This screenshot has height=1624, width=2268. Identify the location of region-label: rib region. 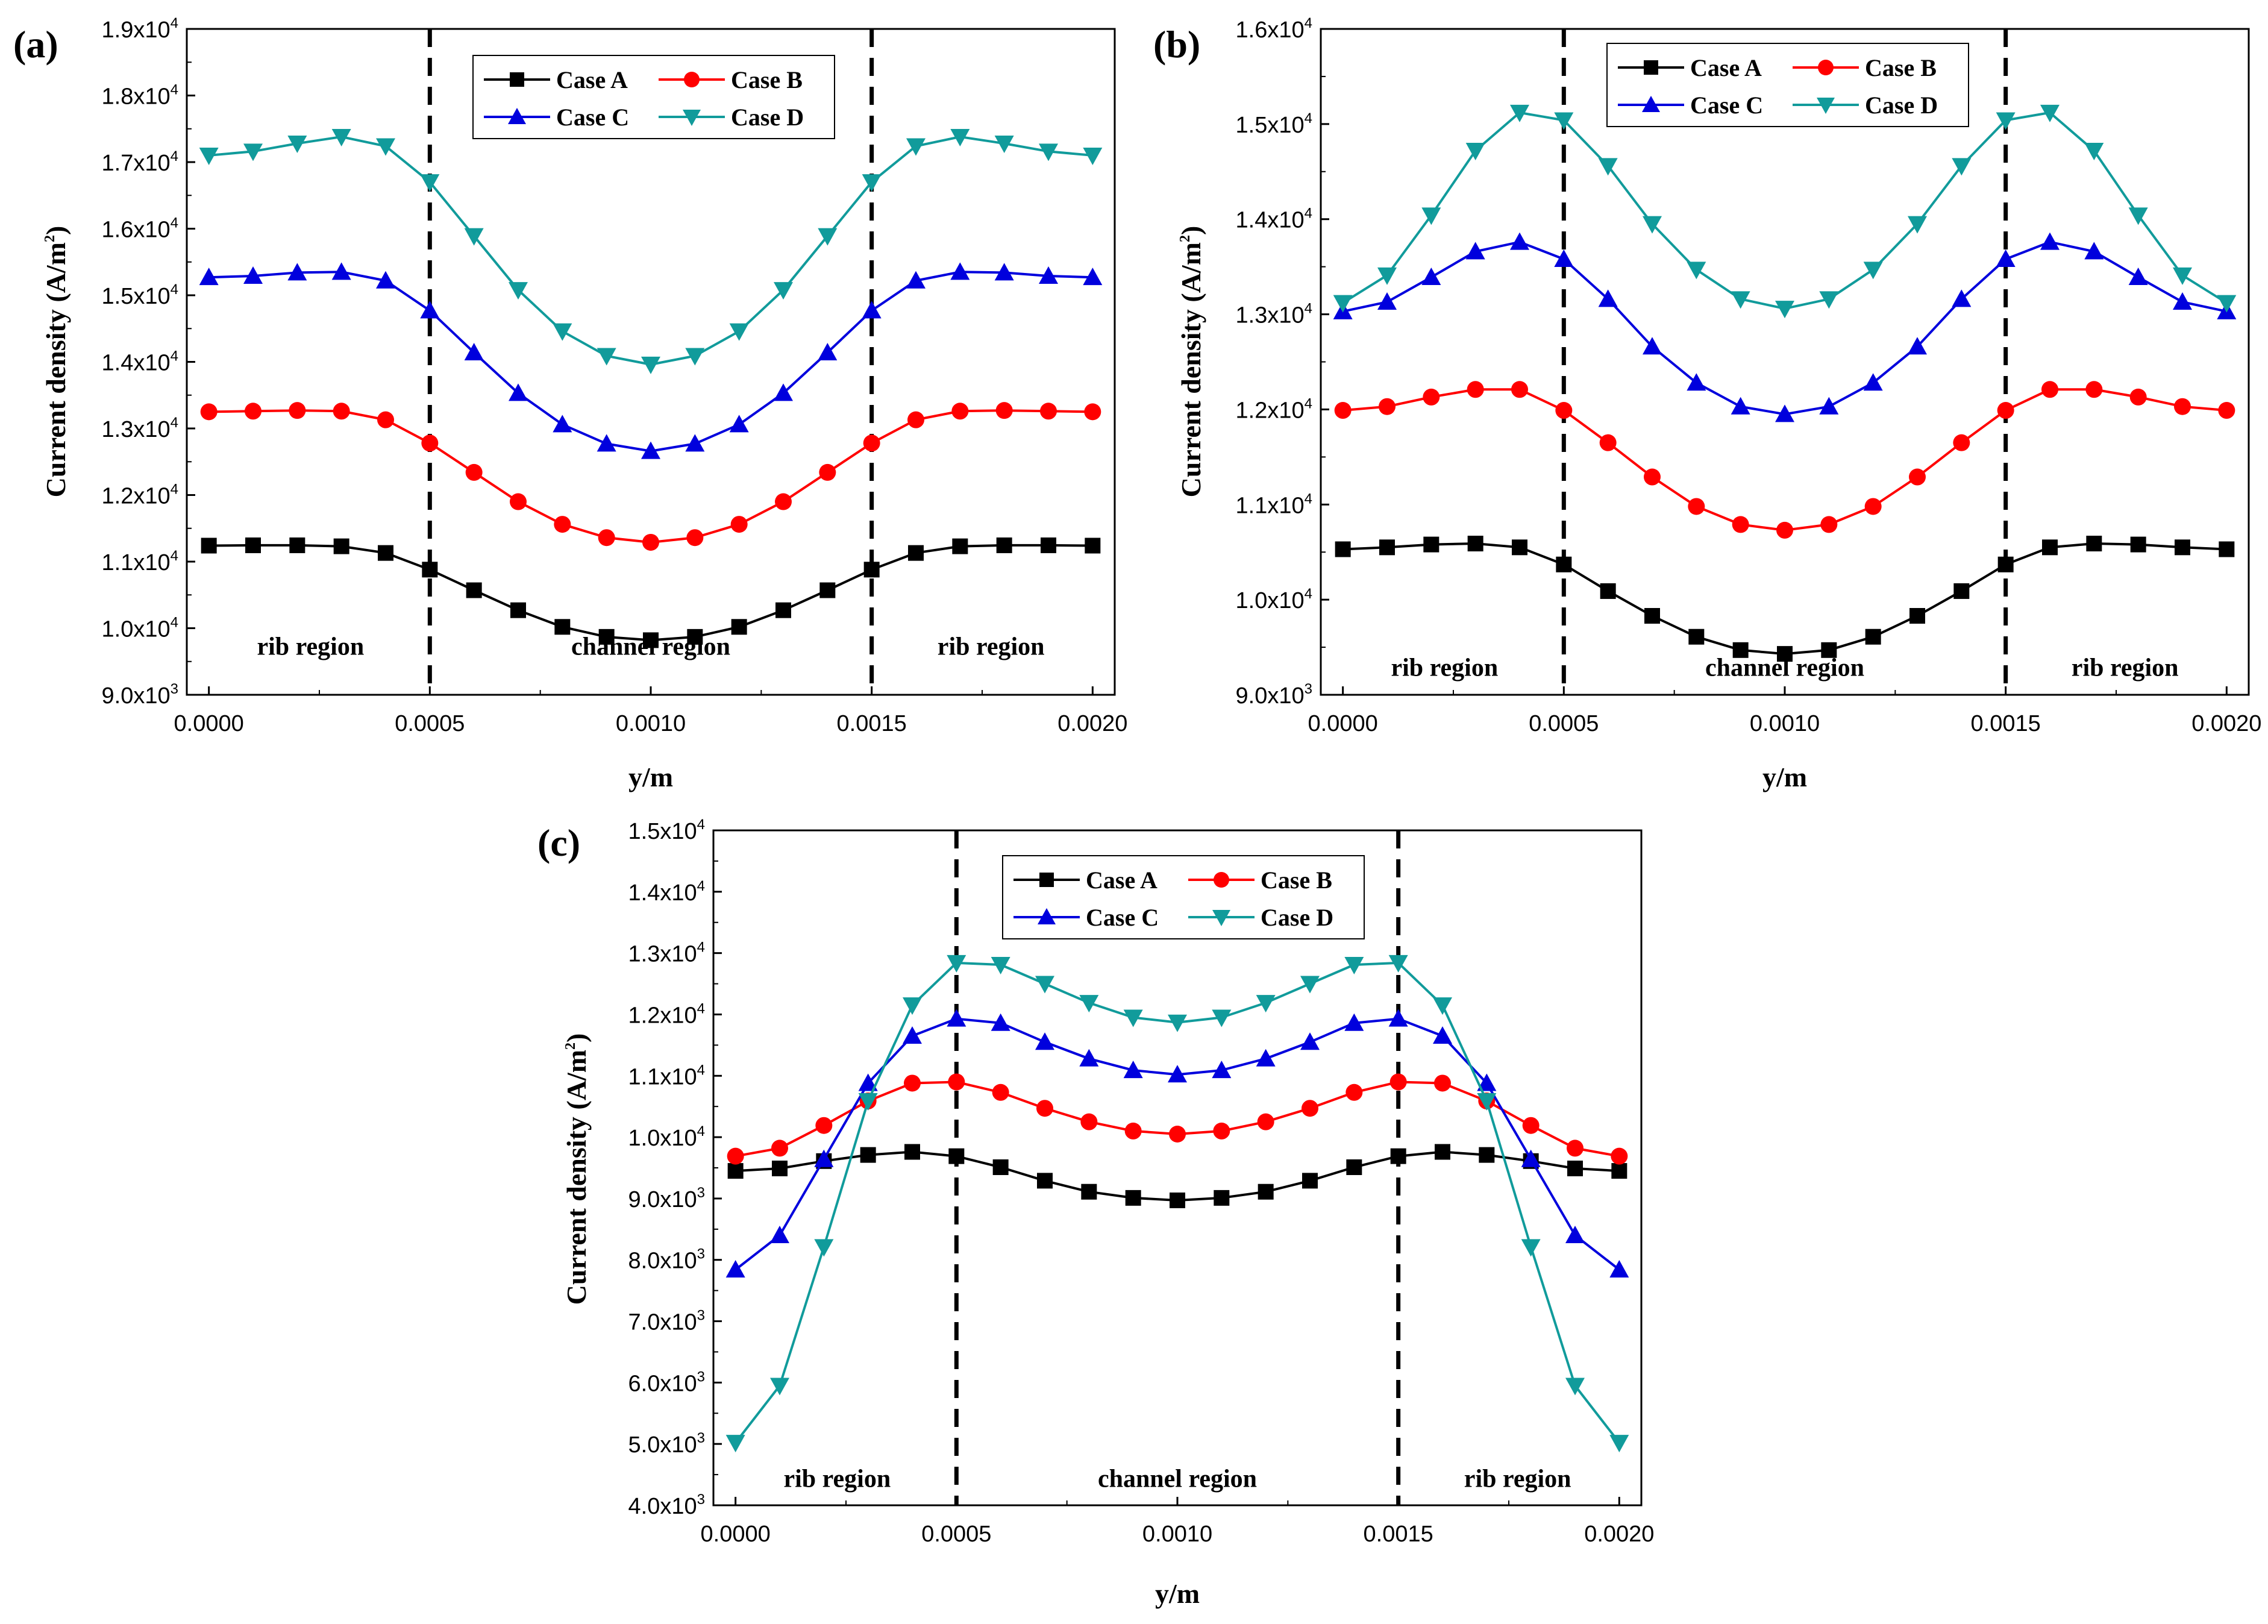
(1517, 1479).